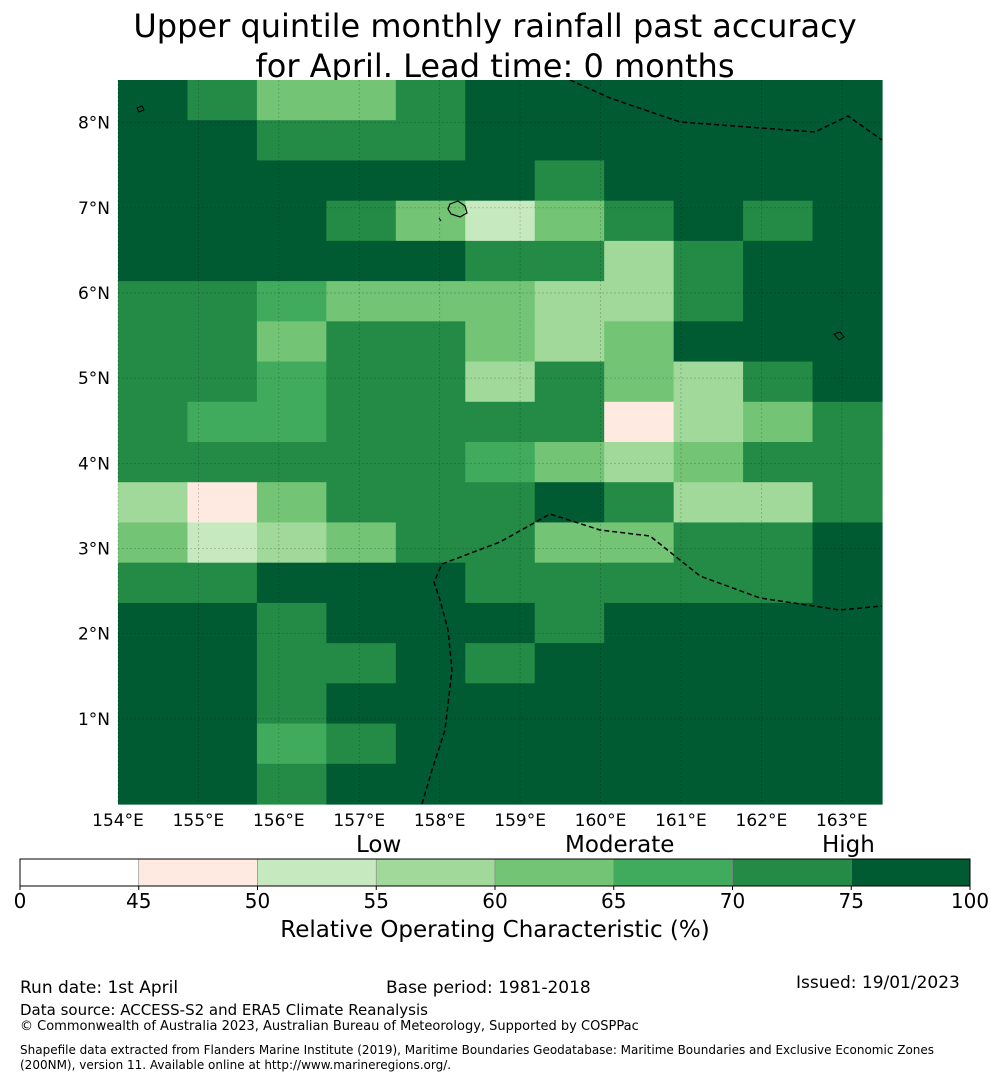  What do you see at coordinates (681, 820) in the screenshot?
I see `lon-tick-label: 161°E` at bounding box center [681, 820].